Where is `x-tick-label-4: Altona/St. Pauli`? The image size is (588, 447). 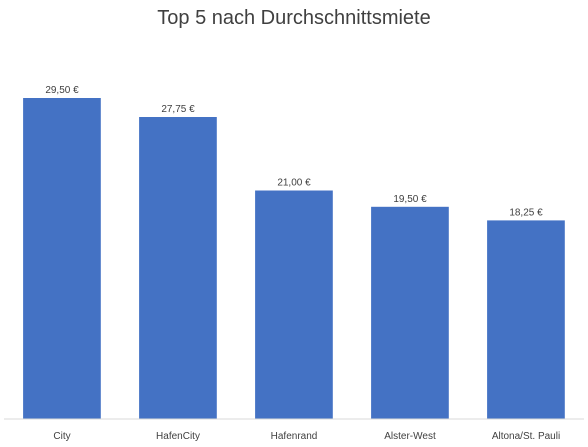
x-tick-label-4: Altona/St. Pauli is located at coordinates (526, 436).